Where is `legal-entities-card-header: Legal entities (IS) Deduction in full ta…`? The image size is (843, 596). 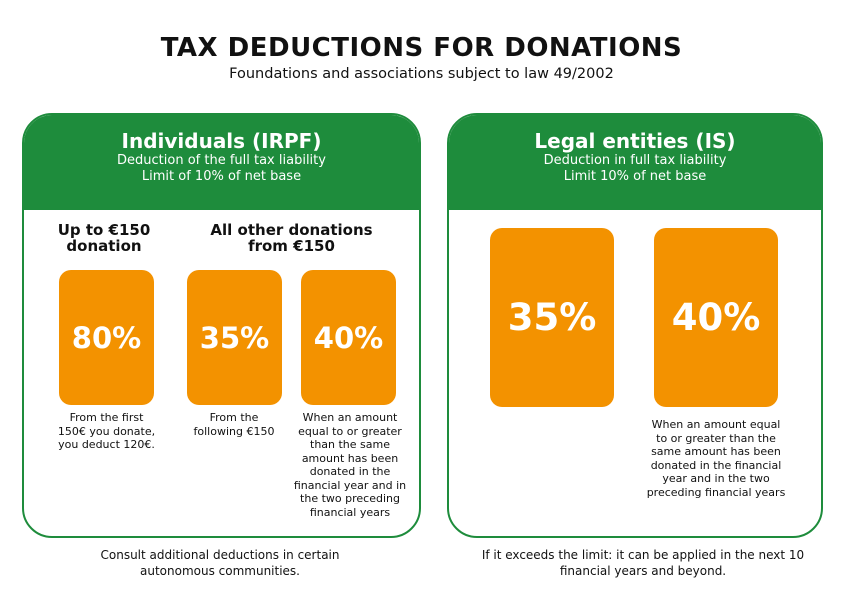
legal-entities-card-header: Legal entities (IS) Deduction in full ta… is located at coordinates (635, 162).